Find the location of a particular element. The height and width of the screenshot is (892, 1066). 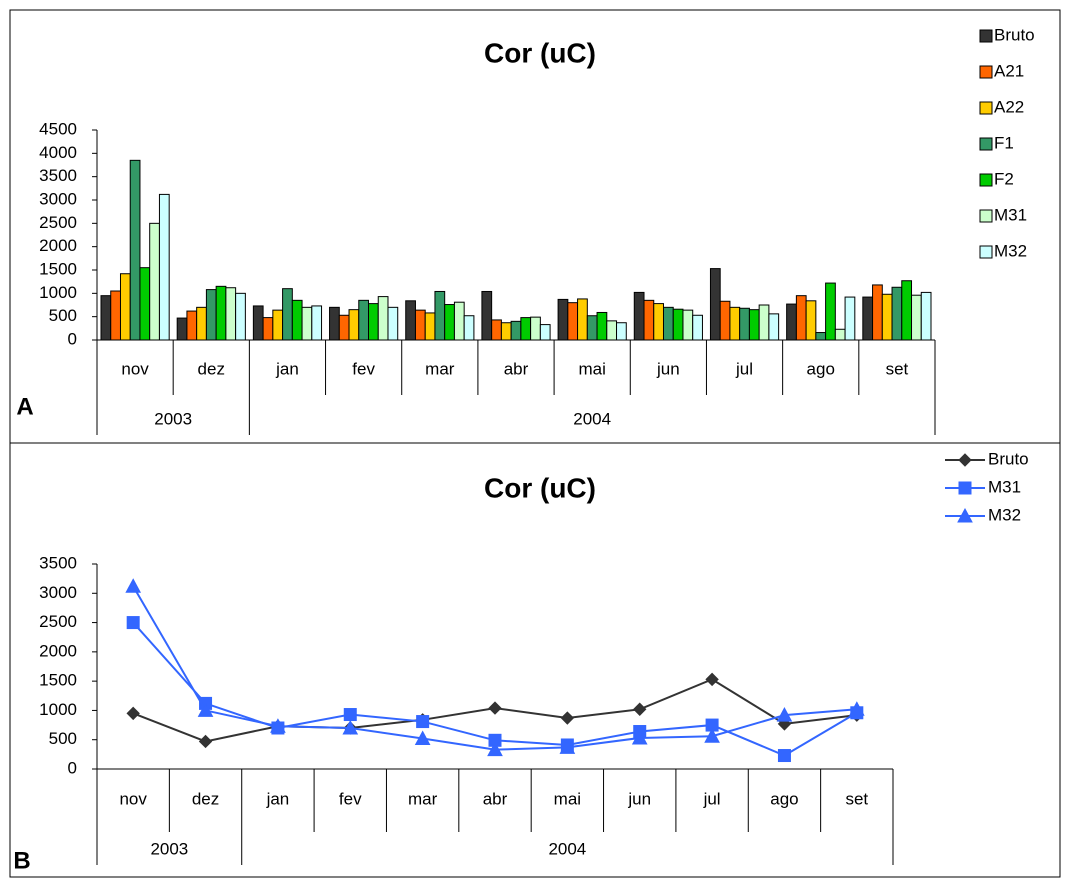

y-tick-label: 1000 is located at coordinates (58, 709).